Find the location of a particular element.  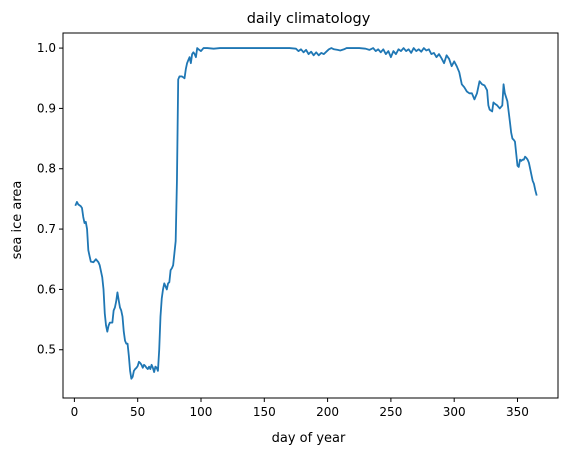

y-tick-label: 0.9 is located at coordinates (46, 108).